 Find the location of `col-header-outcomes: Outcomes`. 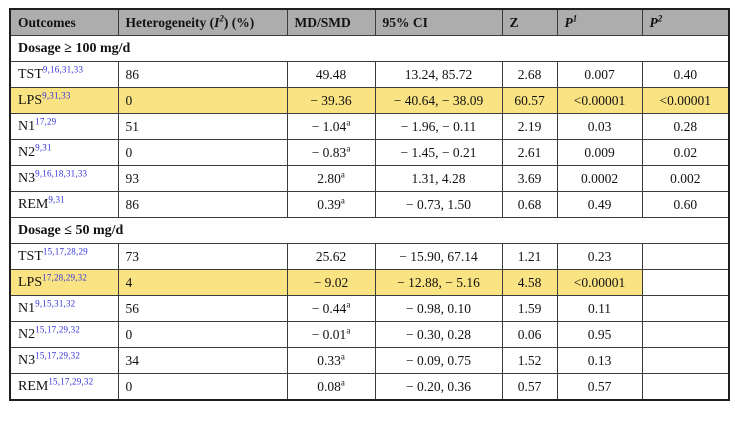

col-header-outcomes: Outcomes is located at coordinates (64, 22).